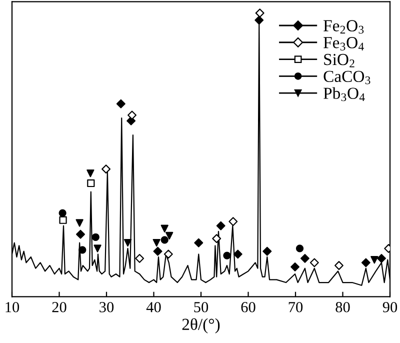 This screenshot has height=343, width=400. What do you see at coordinates (153, 307) in the screenshot?
I see `x-tick-label: 40` at bounding box center [153, 307].